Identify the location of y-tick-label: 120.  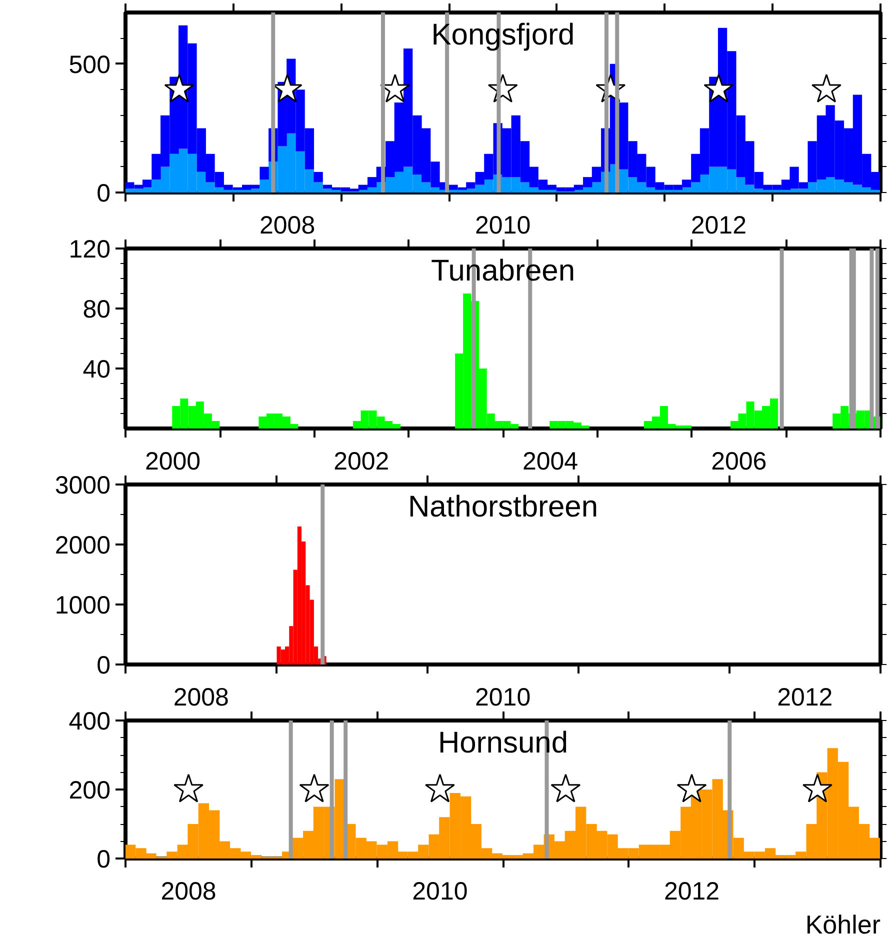
(89, 250).